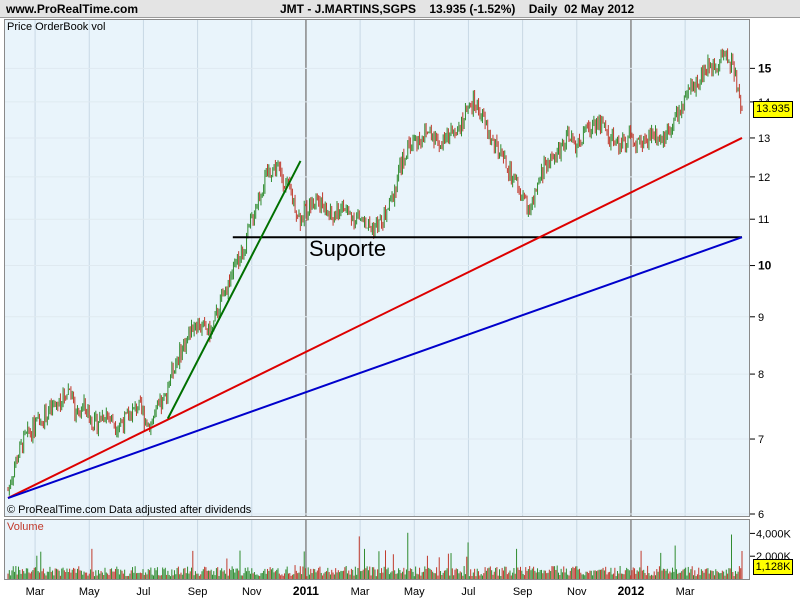 This screenshot has height=600, width=800. Describe the element at coordinates (377, 549) in the screenshot. I see `volume-panel` at that location.